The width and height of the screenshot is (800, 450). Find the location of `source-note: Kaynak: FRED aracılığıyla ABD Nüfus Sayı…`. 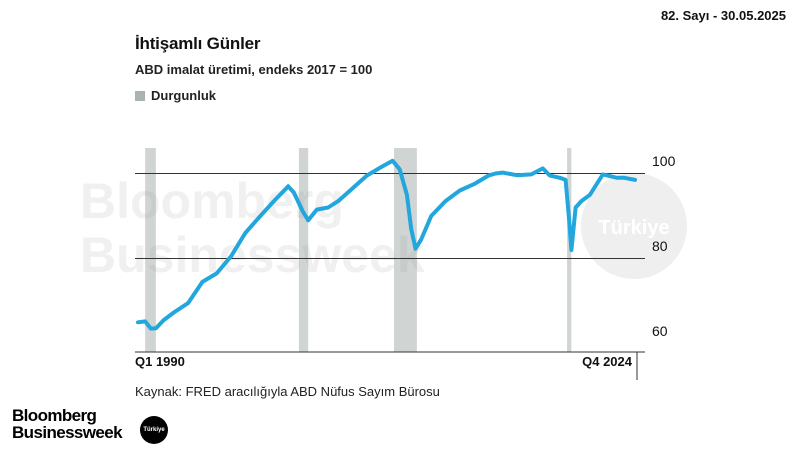

source-note: Kaynak: FRED aracılığıyla ABD Nüfus Sayı… is located at coordinates (287, 391).